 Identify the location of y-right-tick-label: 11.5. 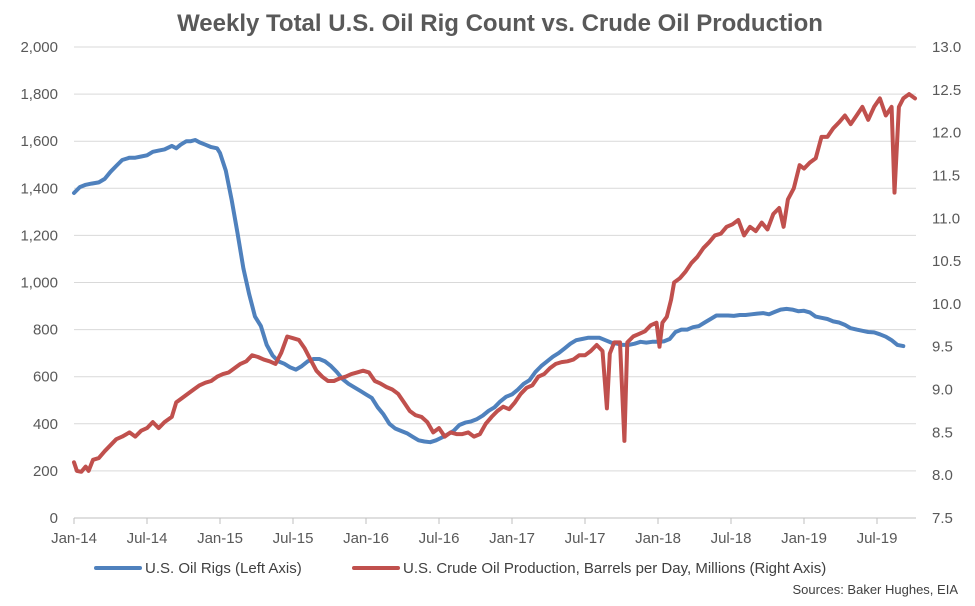
(946, 175).